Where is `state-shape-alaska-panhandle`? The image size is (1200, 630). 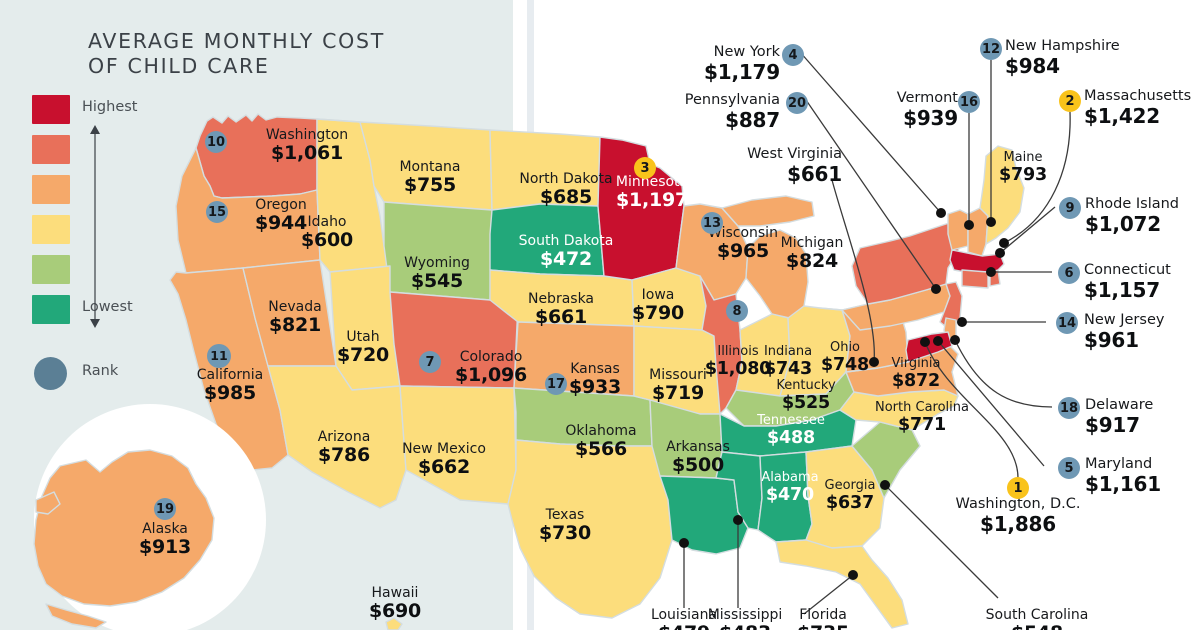 state-shape-alaska-panhandle is located at coordinates (48, 503).